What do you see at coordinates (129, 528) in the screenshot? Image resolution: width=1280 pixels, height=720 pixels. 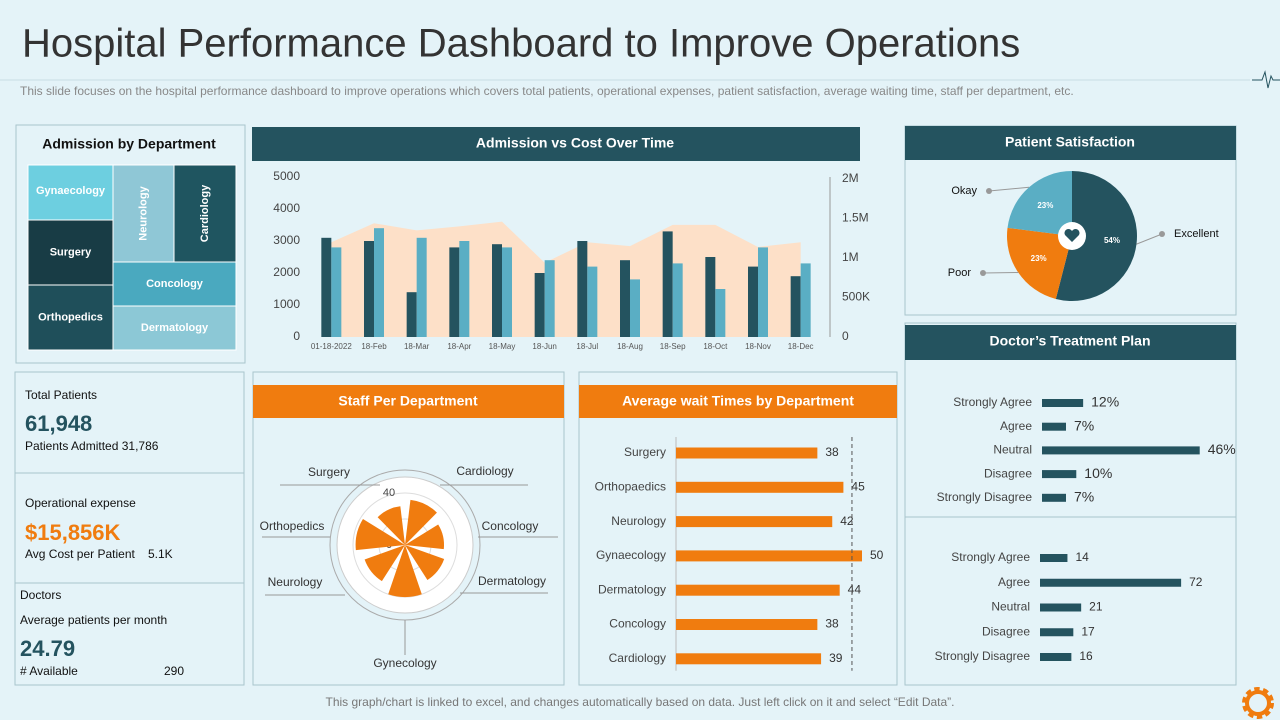 I see `kpi-panel` at bounding box center [129, 528].